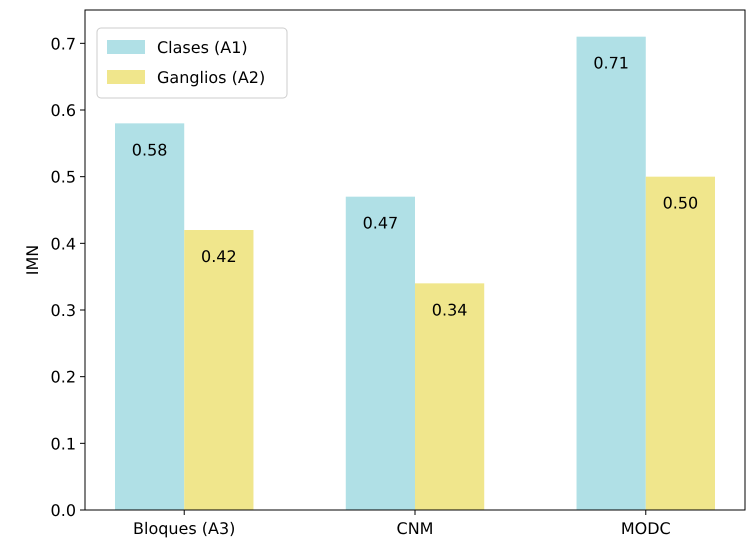  I want to click on data-label: 0.58, so click(150, 150).